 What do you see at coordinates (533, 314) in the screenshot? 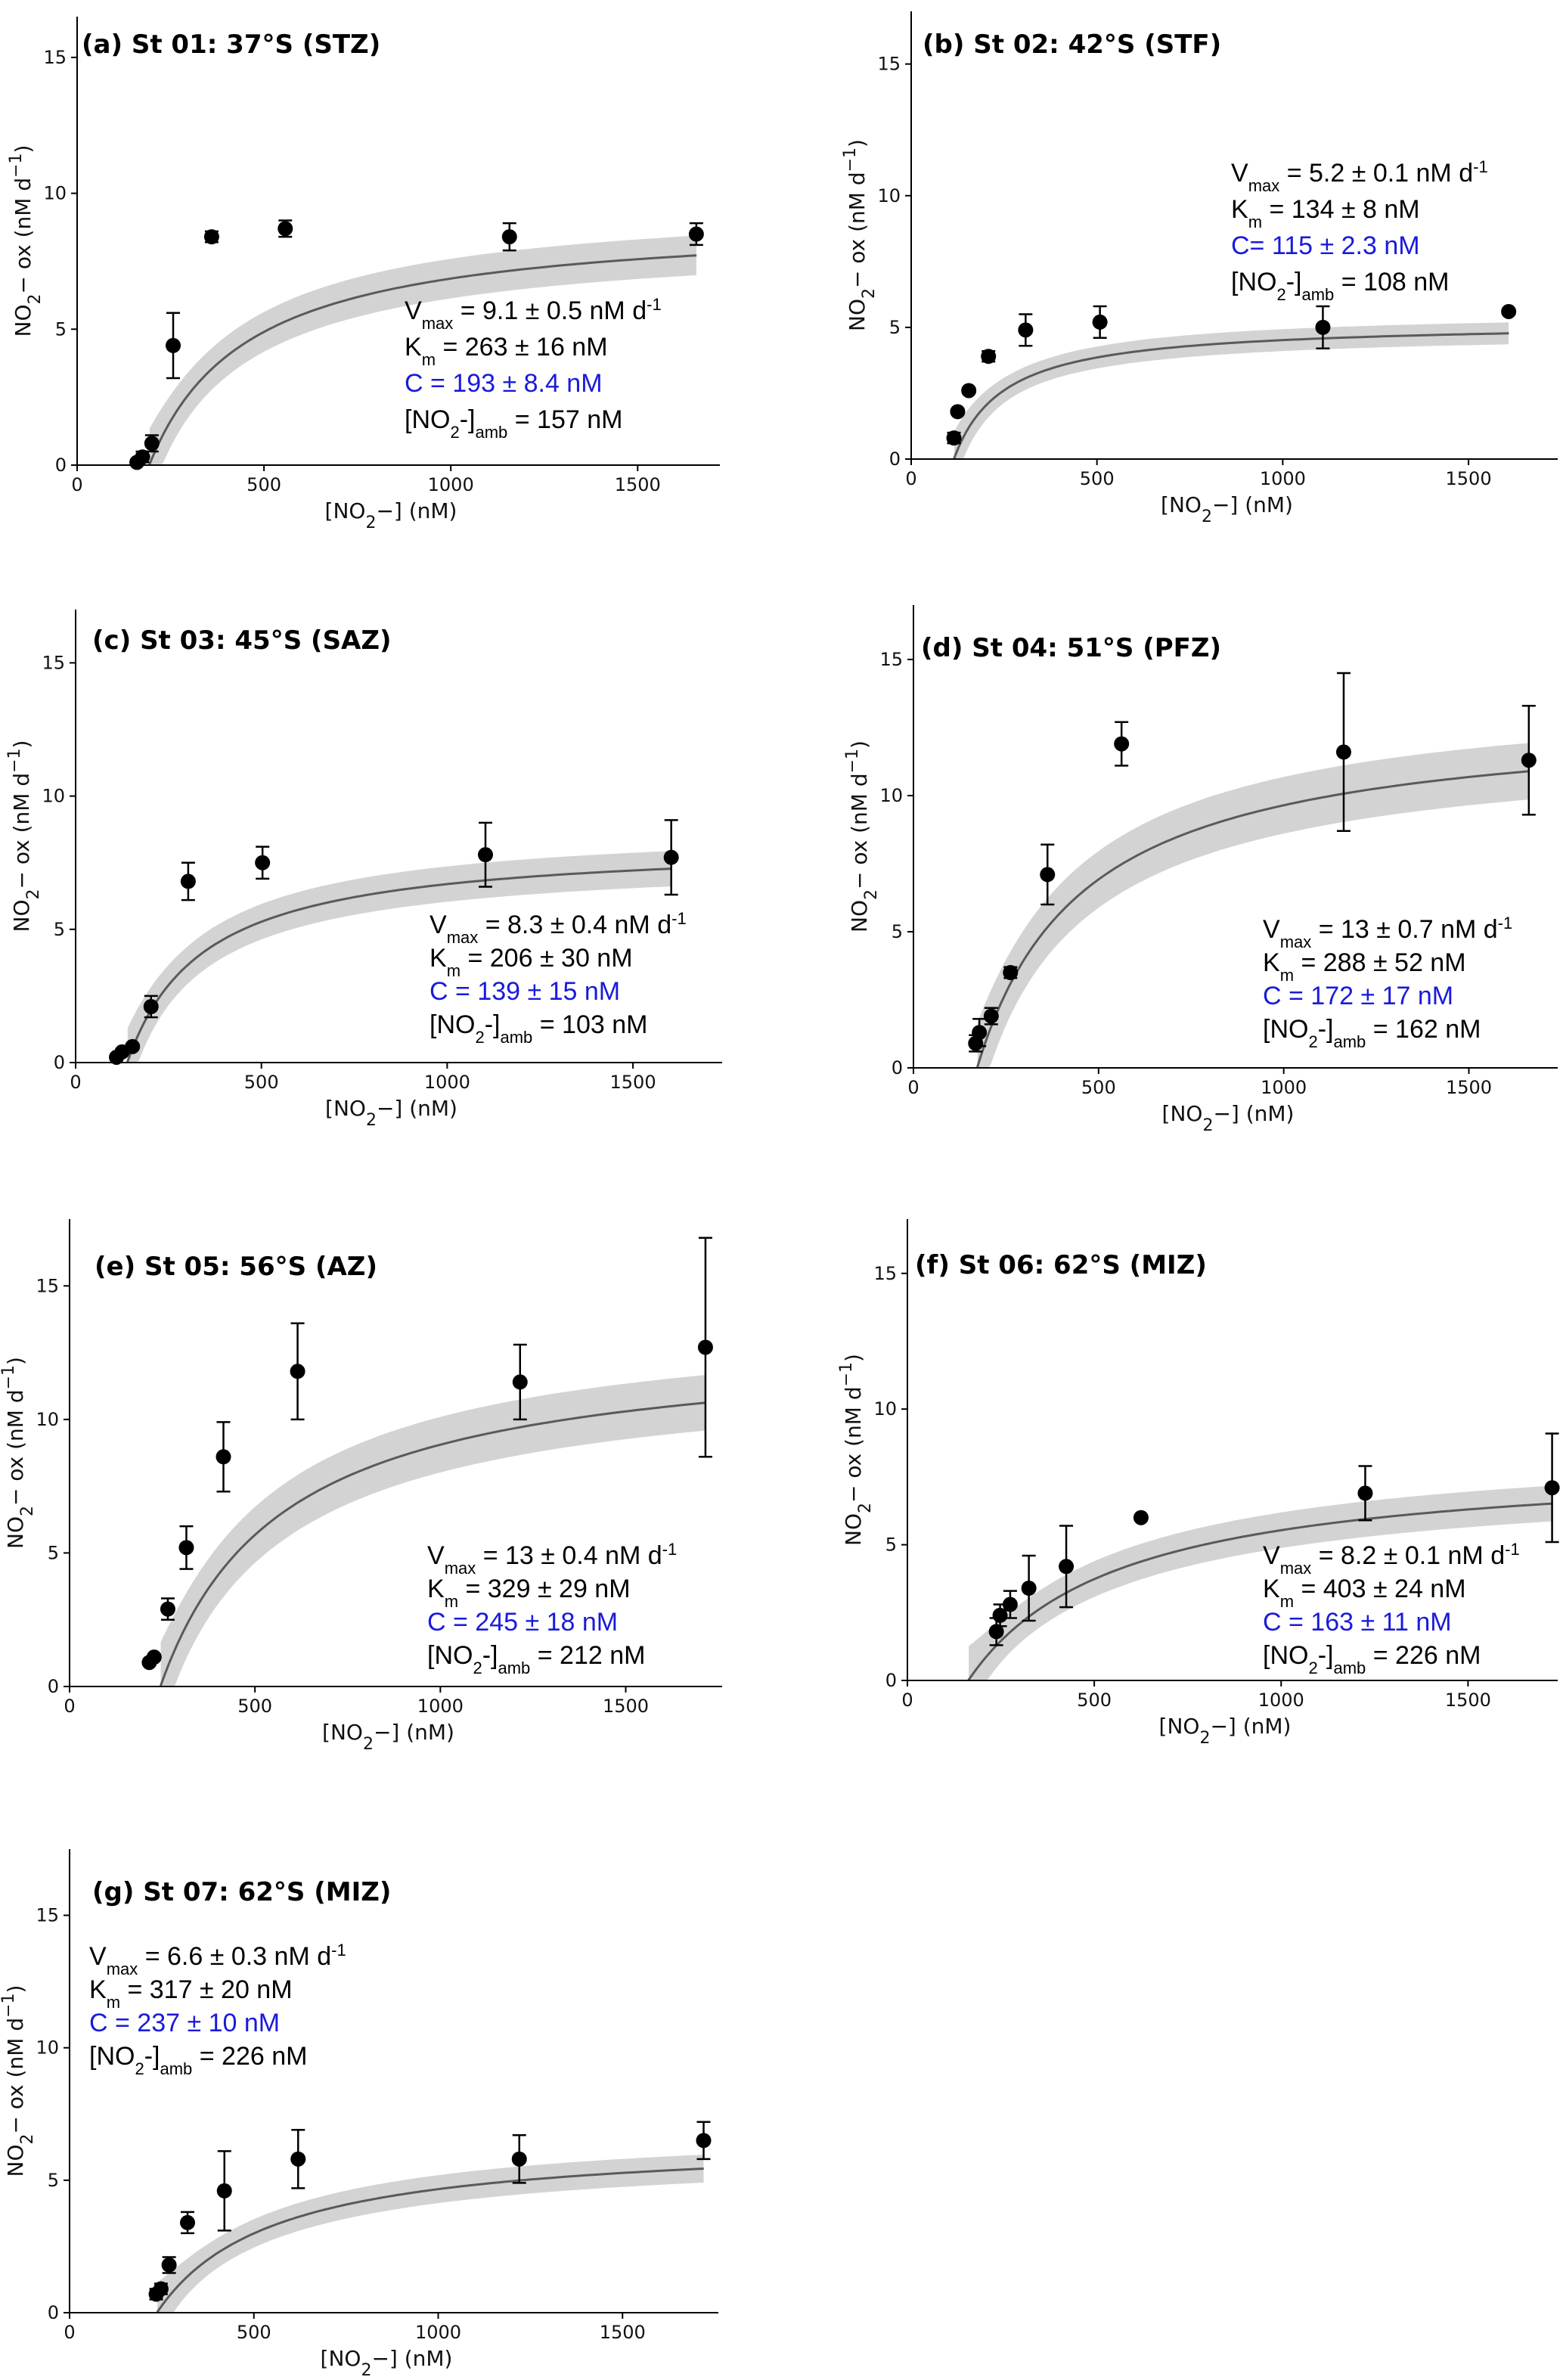
I see `stat-vmax: Vmax = 9.1 ± 0.5 nM d-1` at bounding box center [533, 314].